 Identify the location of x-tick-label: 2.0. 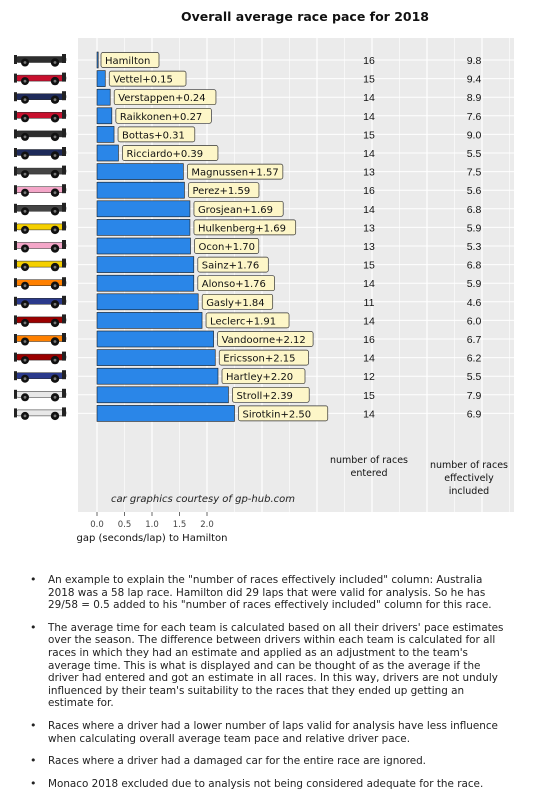
(207, 525).